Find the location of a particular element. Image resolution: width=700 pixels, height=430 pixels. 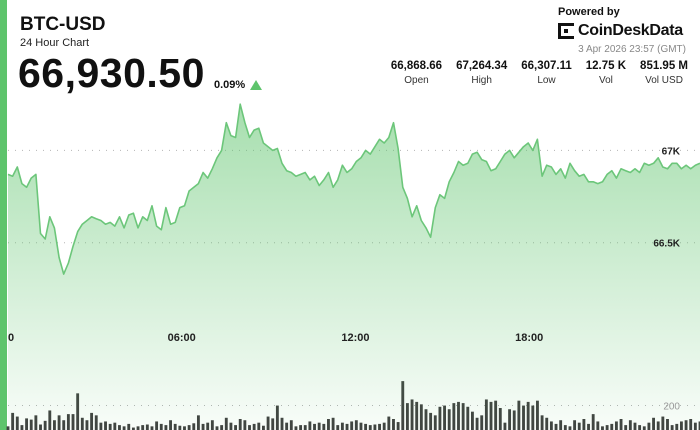

stat-value: 66,868.66 is located at coordinates (416, 66).